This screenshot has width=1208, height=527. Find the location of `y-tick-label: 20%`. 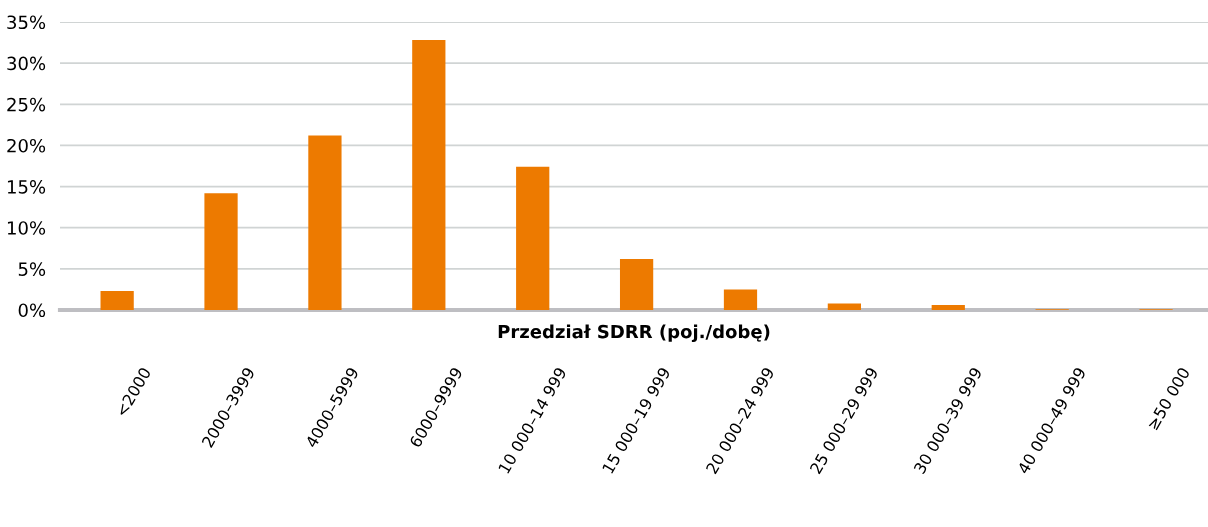

y-tick-label: 20% is located at coordinates (26, 145).